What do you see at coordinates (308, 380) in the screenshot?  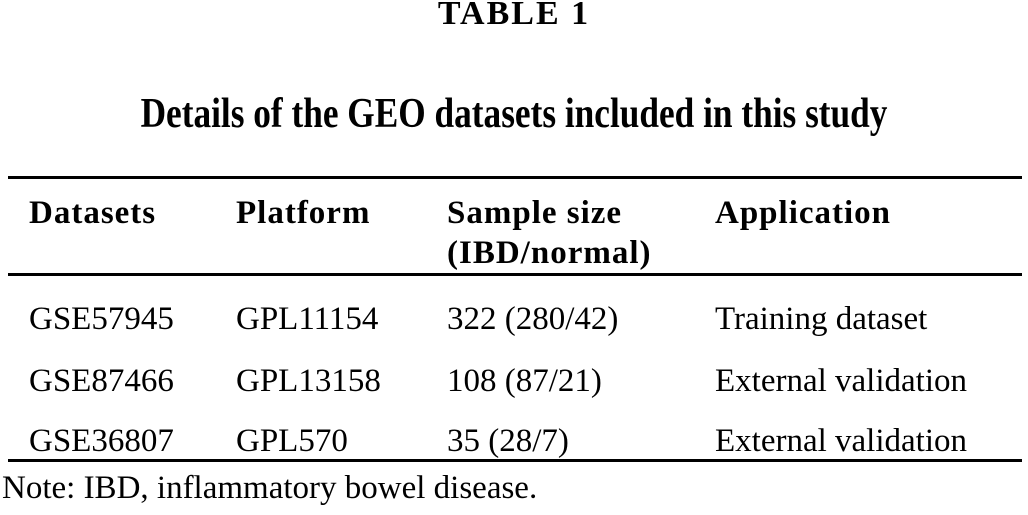 I see `cell-platform: GPL13158` at bounding box center [308, 380].